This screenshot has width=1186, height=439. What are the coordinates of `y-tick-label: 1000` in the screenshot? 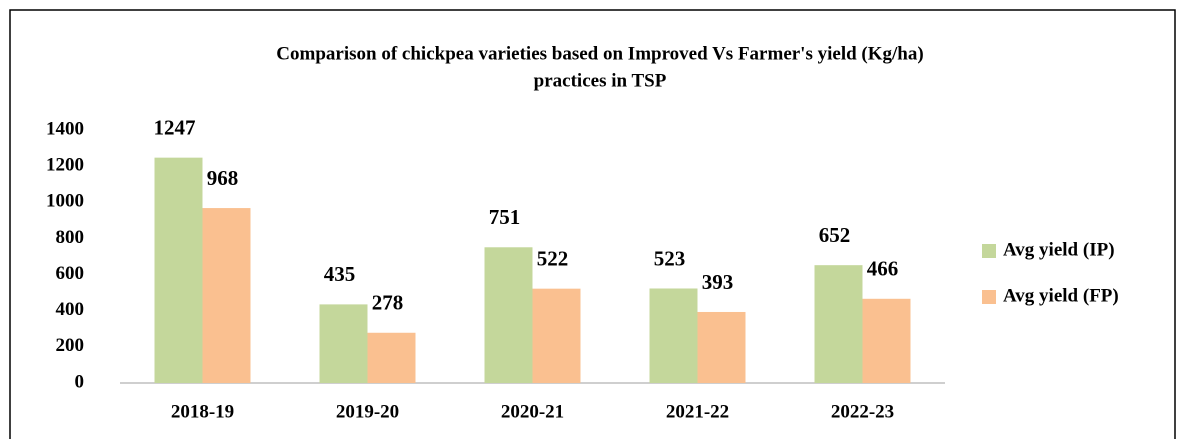 It's located at (65, 201).